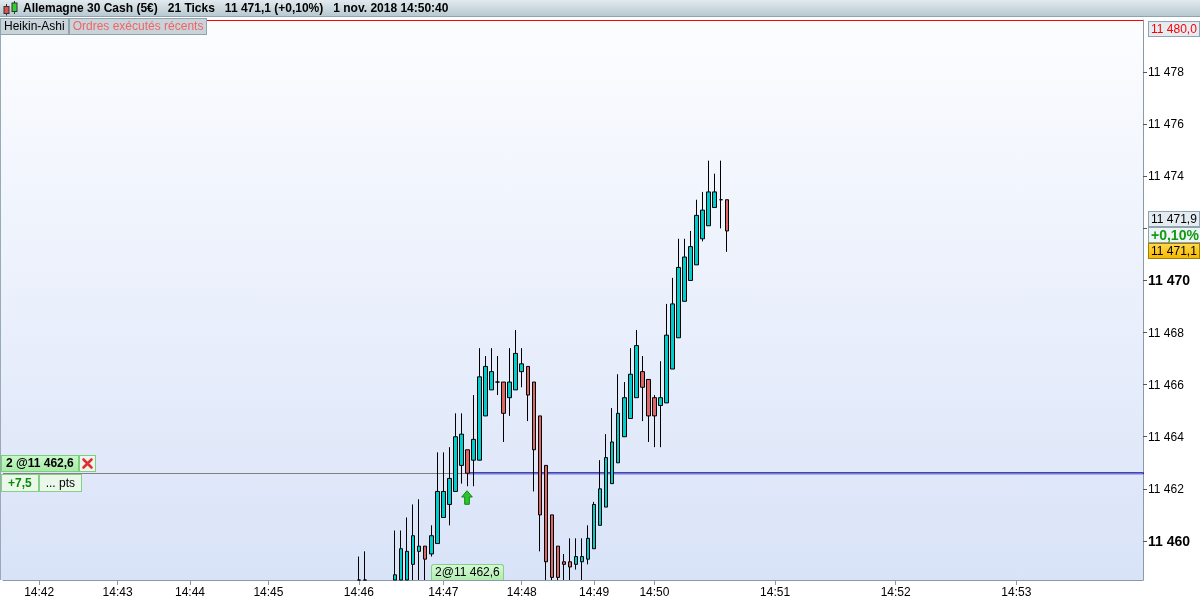  Describe the element at coordinates (1174, 250) in the screenshot. I see `text: 11 471,1` at that location.